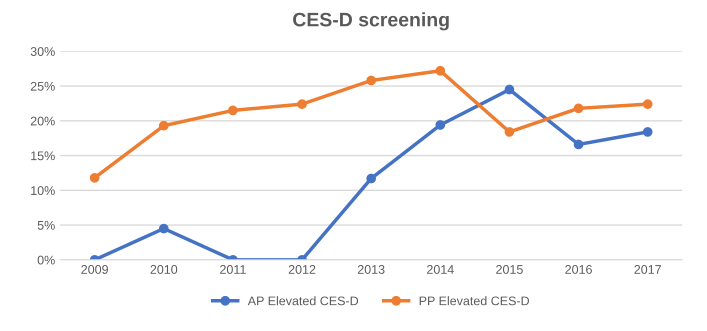 The width and height of the screenshot is (707, 331). What do you see at coordinates (42, 86) in the screenshot?
I see `y-tick-label: 25%` at bounding box center [42, 86].